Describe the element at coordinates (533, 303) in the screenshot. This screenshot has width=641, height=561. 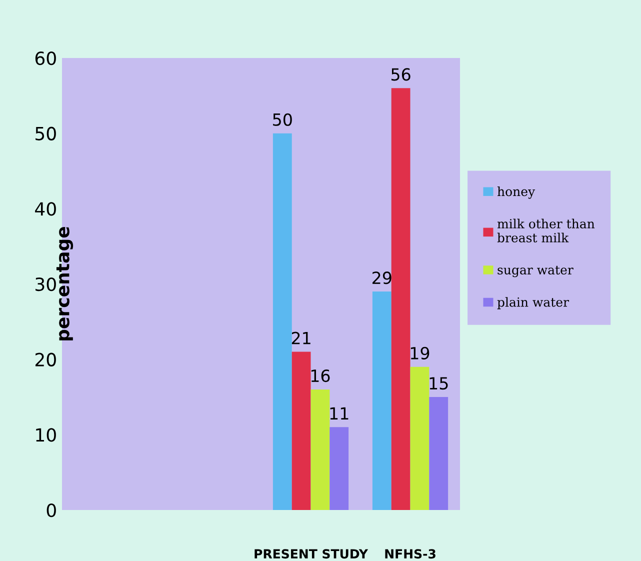
I see `legend-label: plain water` at that location.